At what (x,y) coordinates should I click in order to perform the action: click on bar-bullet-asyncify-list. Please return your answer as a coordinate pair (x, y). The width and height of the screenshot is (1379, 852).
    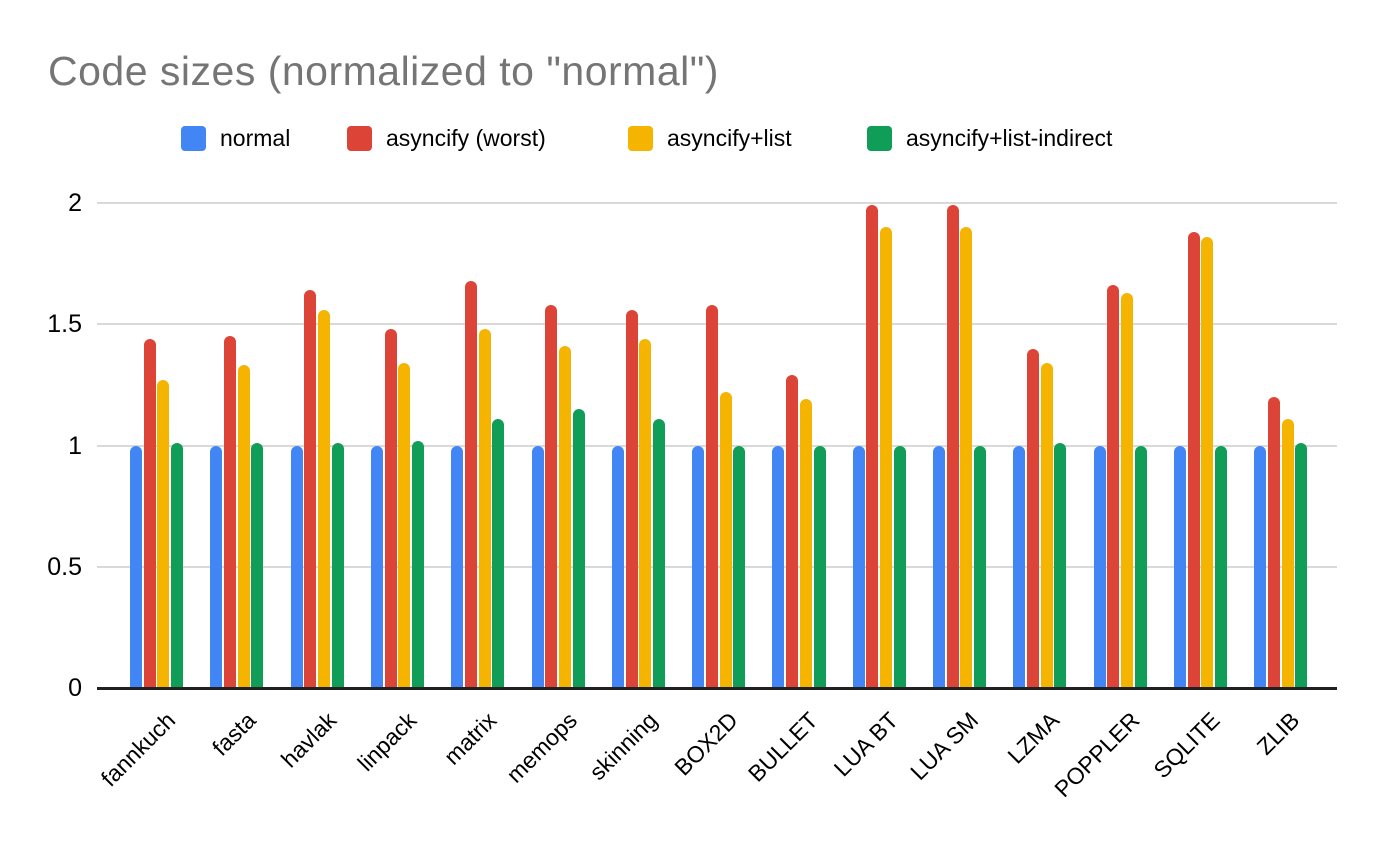
    Looking at the image, I should click on (805, 543).